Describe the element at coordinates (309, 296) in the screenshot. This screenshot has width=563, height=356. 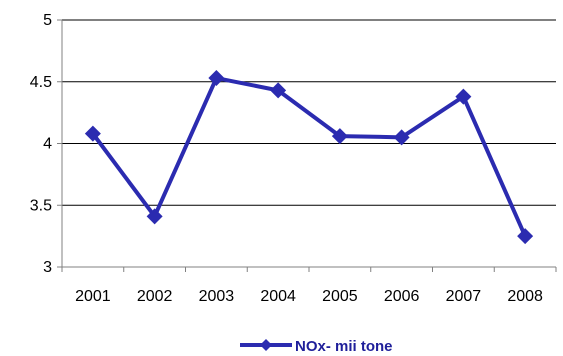
I see `x-tick-labels: 2001 2002 2003 2004 2005 2006 2007 2008` at that location.